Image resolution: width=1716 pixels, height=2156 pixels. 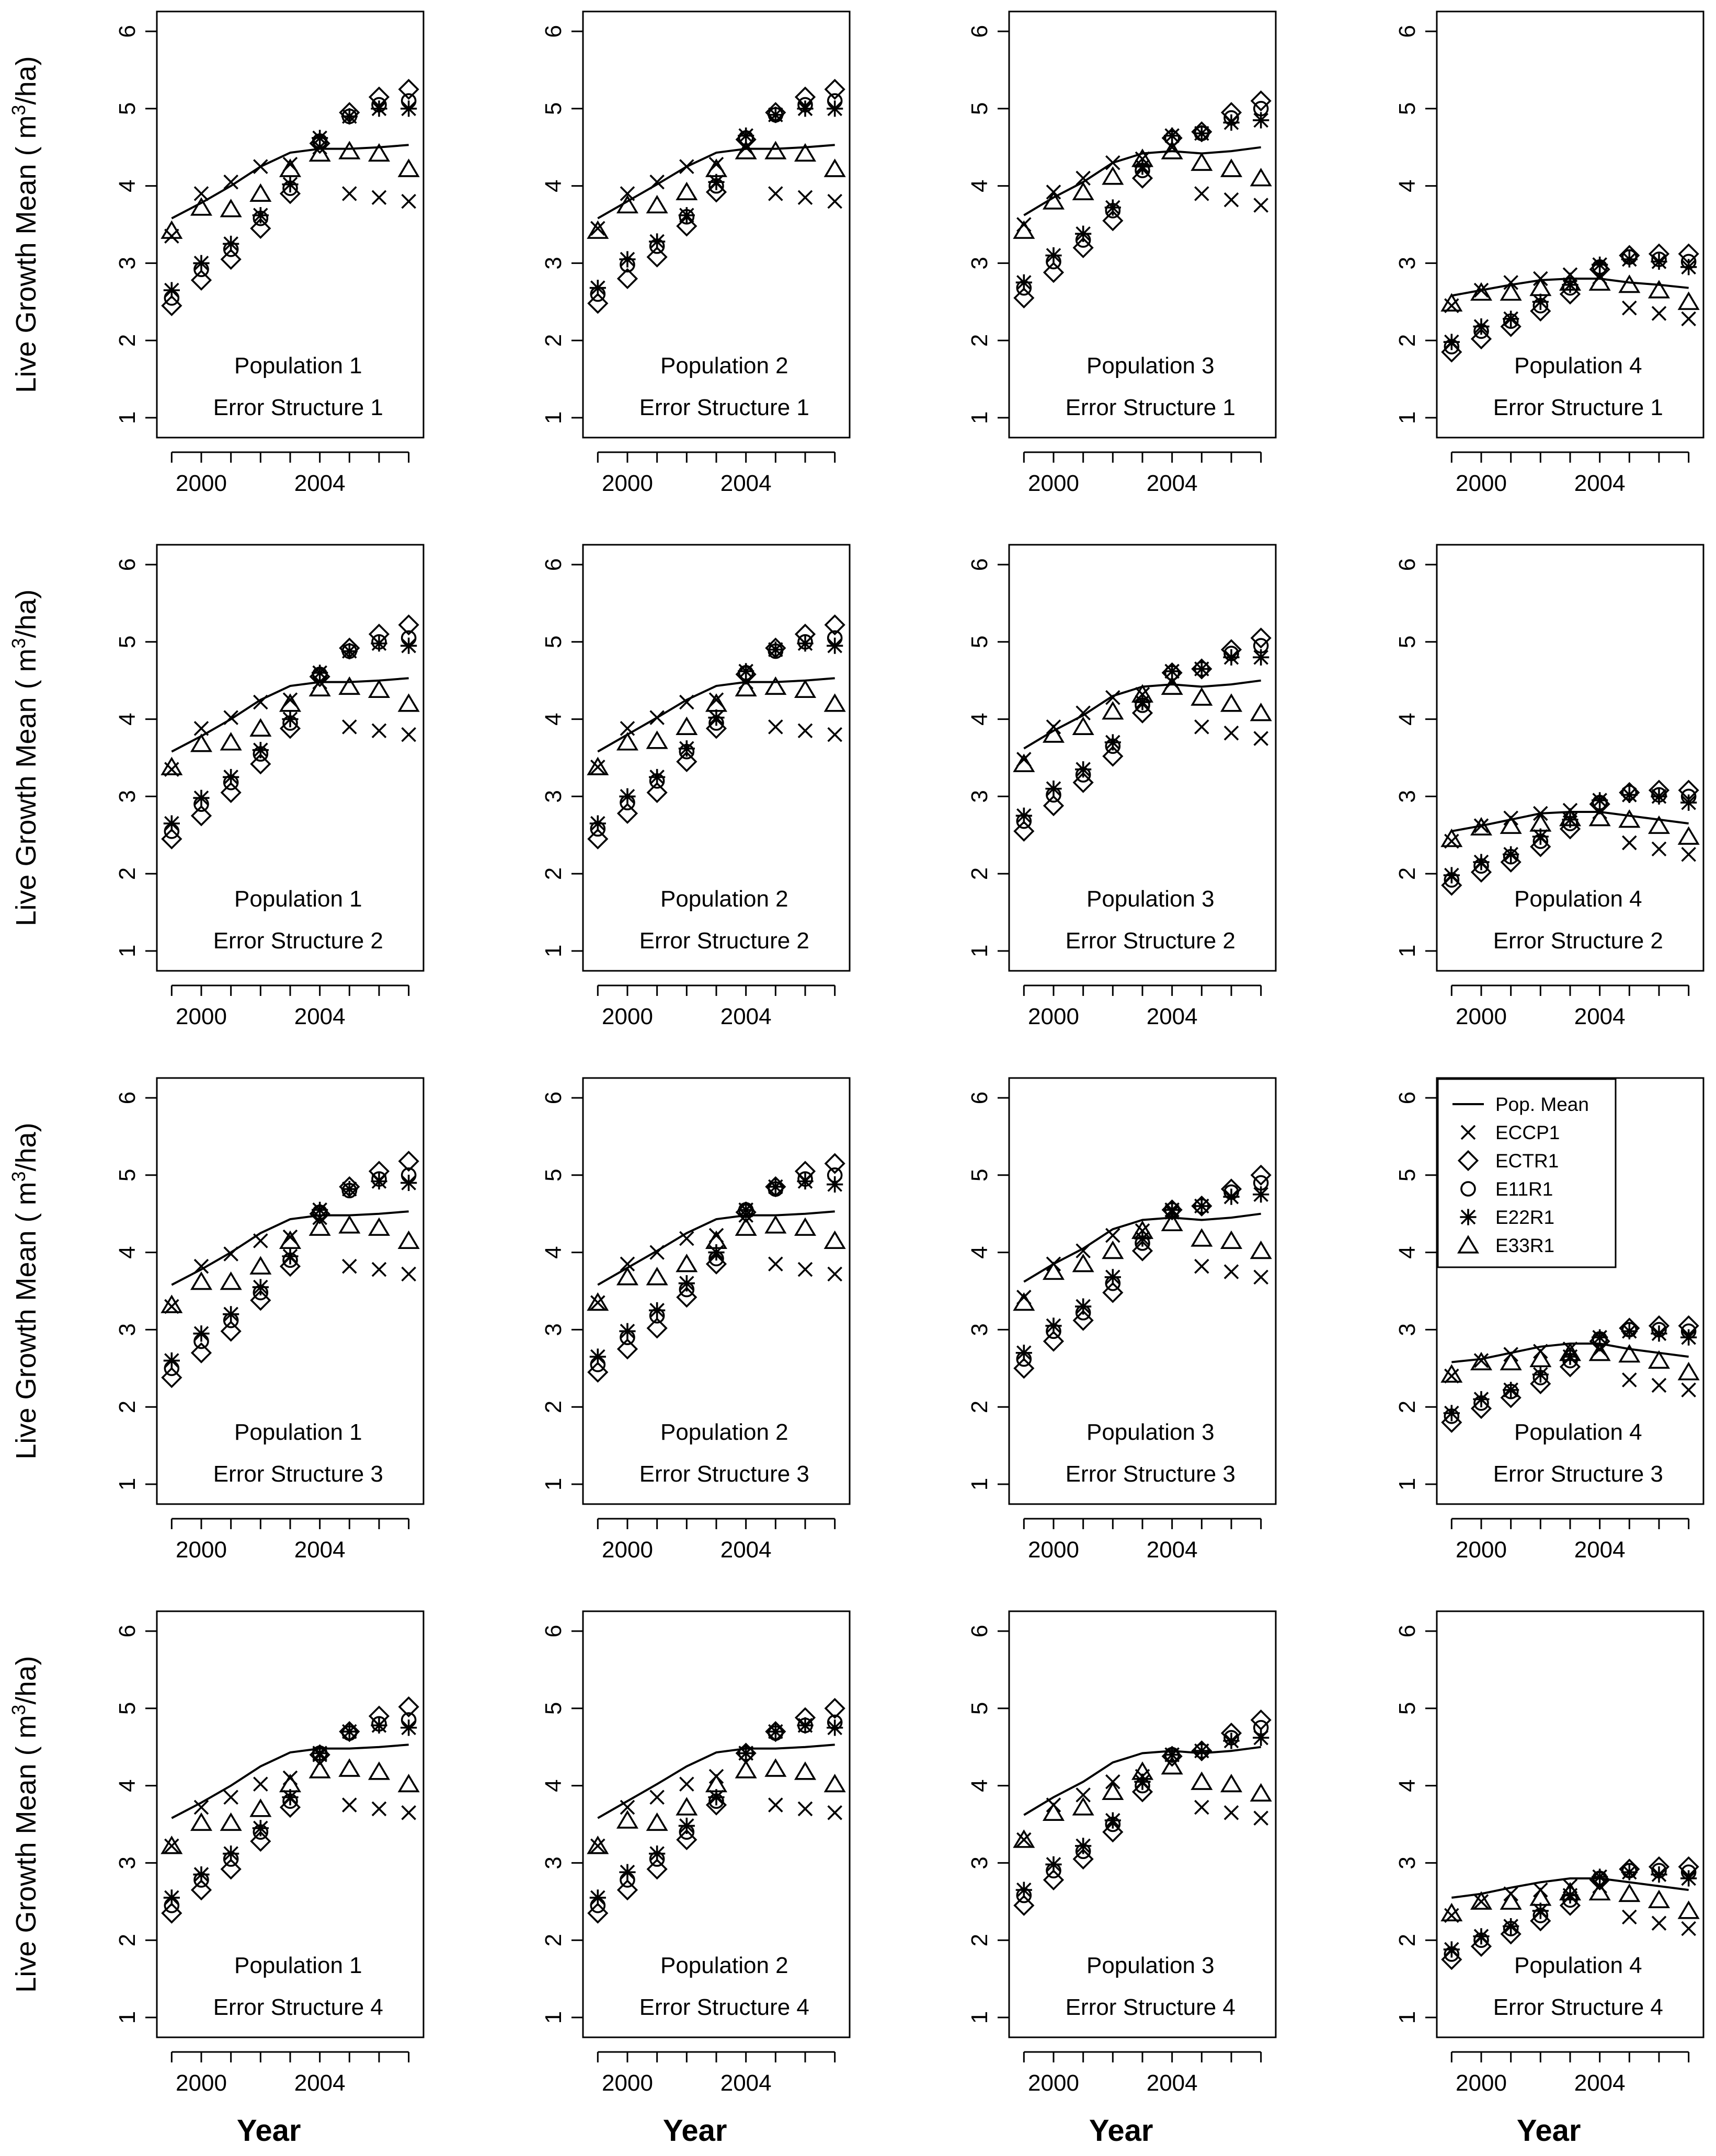 I want to click on pop-mean-line, so click(x=1142, y=1247).